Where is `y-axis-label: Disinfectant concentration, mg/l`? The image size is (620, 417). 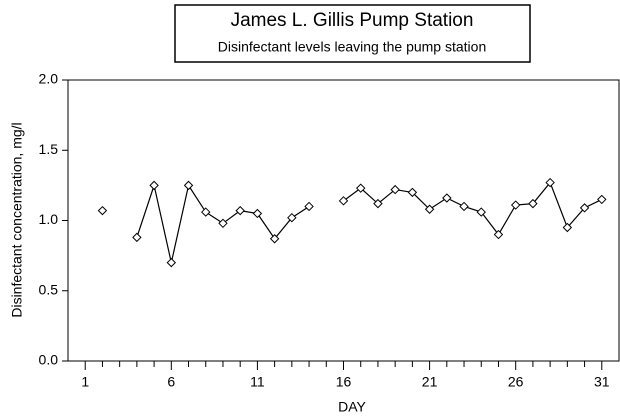
y-axis-label: Disinfectant concentration, mg/l is located at coordinates (17, 219).